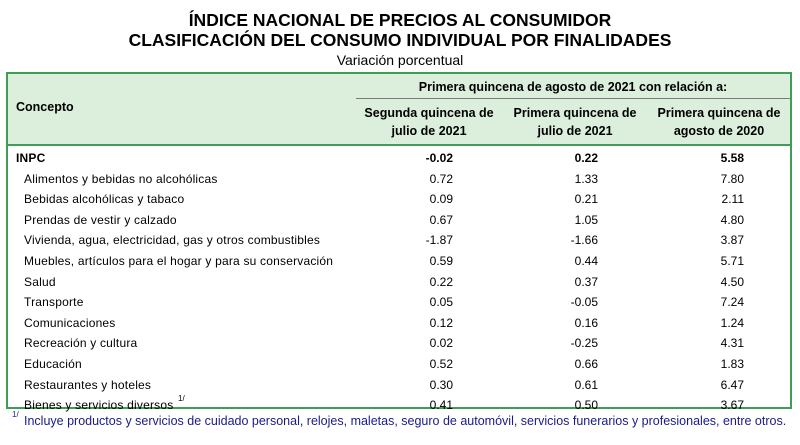  Describe the element at coordinates (429, 122) in the screenshot. I see `column-header-1: Segunda quincena de julio de 2021` at that location.